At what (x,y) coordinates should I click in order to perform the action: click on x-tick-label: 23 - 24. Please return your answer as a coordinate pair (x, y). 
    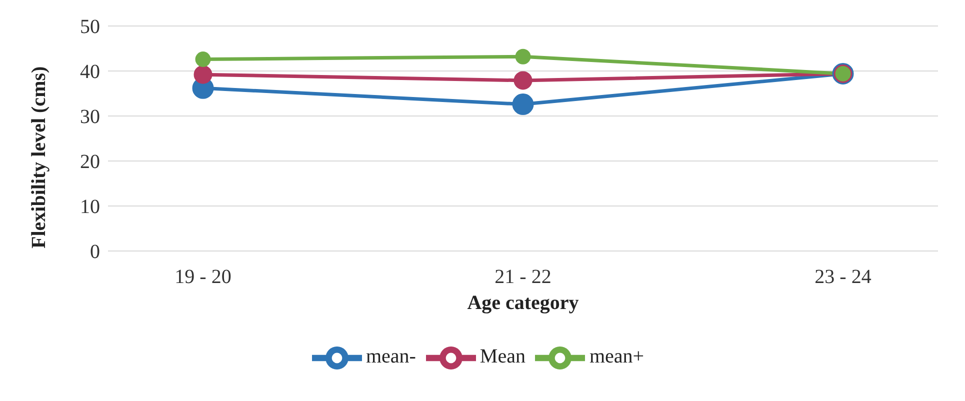
    Looking at the image, I should click on (843, 277).